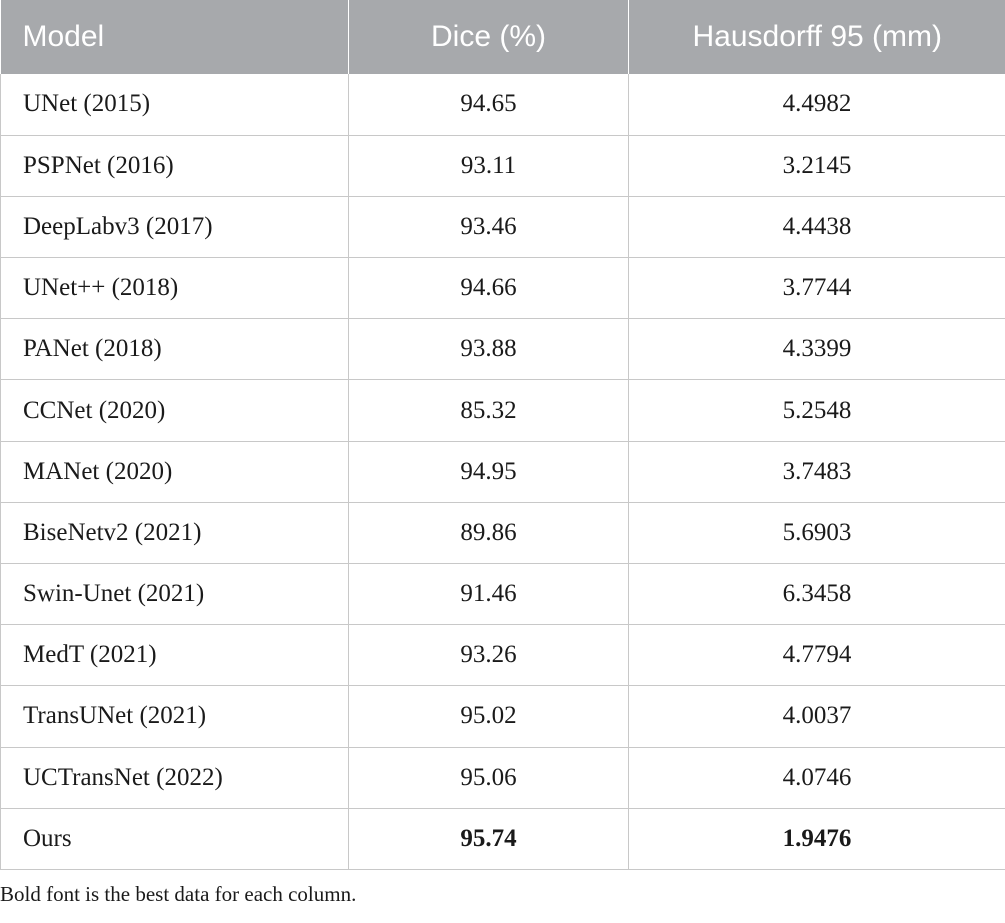 This screenshot has width=1005, height=923. What do you see at coordinates (488, 716) in the screenshot?
I see `cell-dice: 95.02` at bounding box center [488, 716].